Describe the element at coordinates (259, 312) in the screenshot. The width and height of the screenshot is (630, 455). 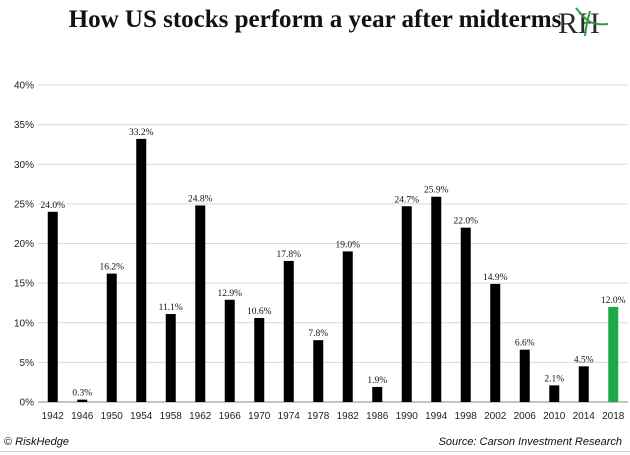
I see `data-label-1970: 10.6%` at that location.